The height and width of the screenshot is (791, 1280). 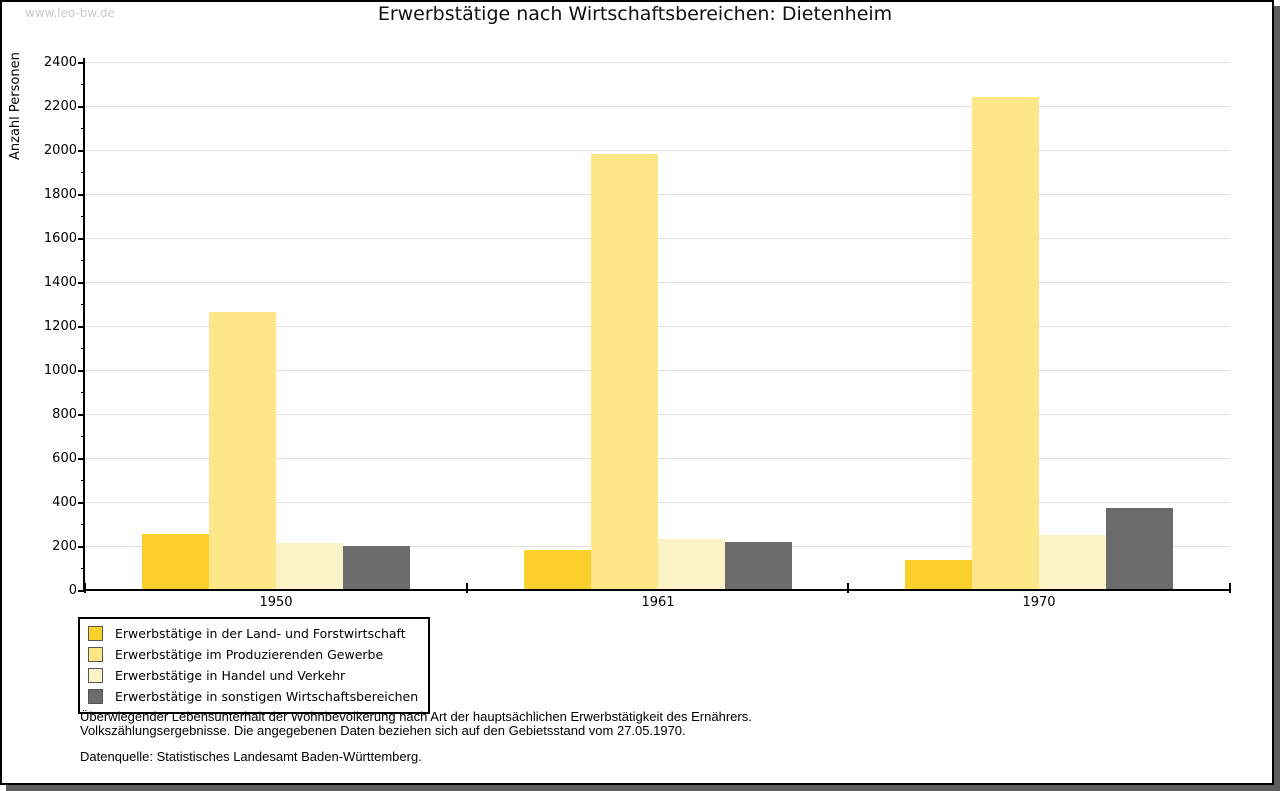 What do you see at coordinates (60, 370) in the screenshot?
I see `y-tick-label: 1000` at bounding box center [60, 370].